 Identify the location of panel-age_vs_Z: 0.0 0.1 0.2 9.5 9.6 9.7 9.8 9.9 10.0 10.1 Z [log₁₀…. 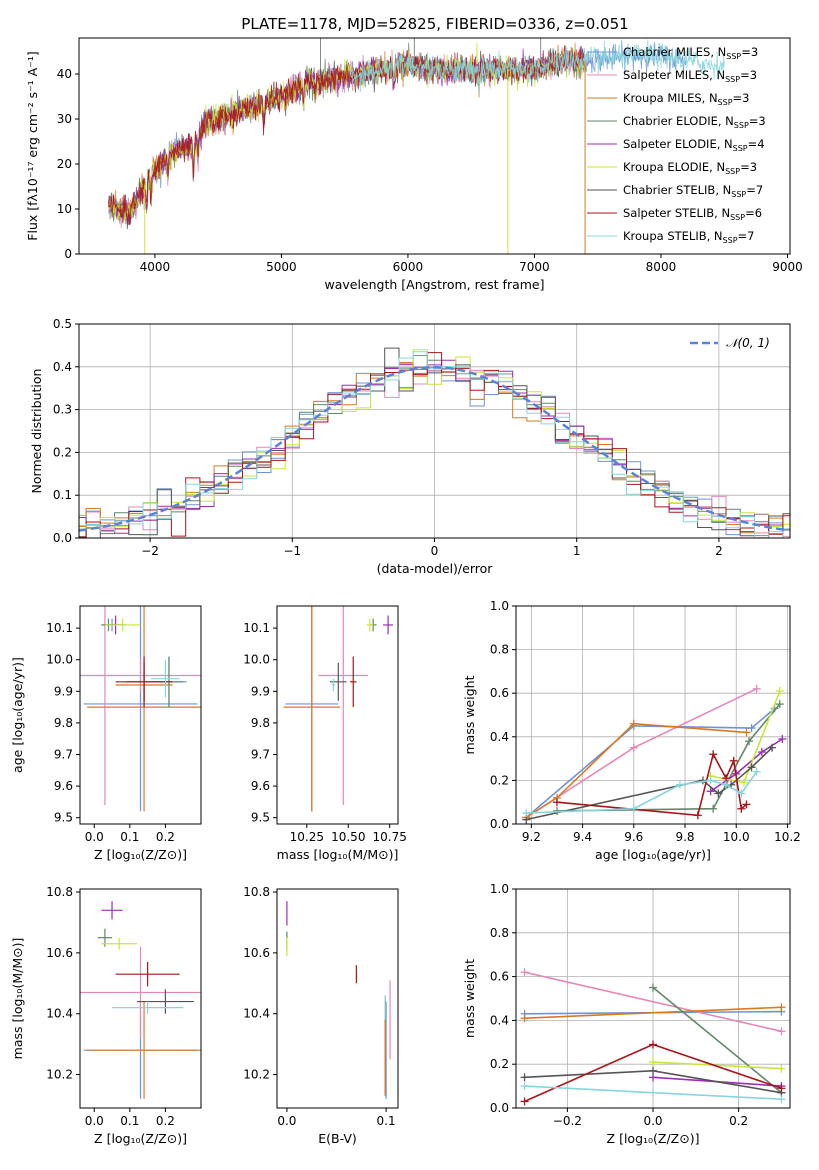
(106, 733).